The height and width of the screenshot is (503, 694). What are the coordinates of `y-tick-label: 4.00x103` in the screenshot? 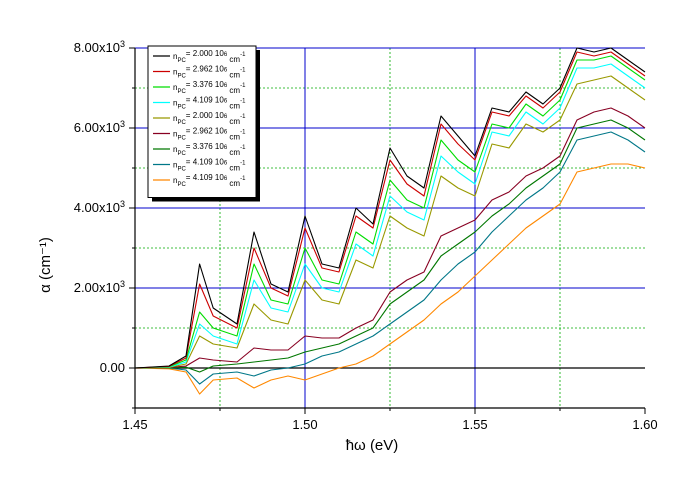 It's located at (99, 207).